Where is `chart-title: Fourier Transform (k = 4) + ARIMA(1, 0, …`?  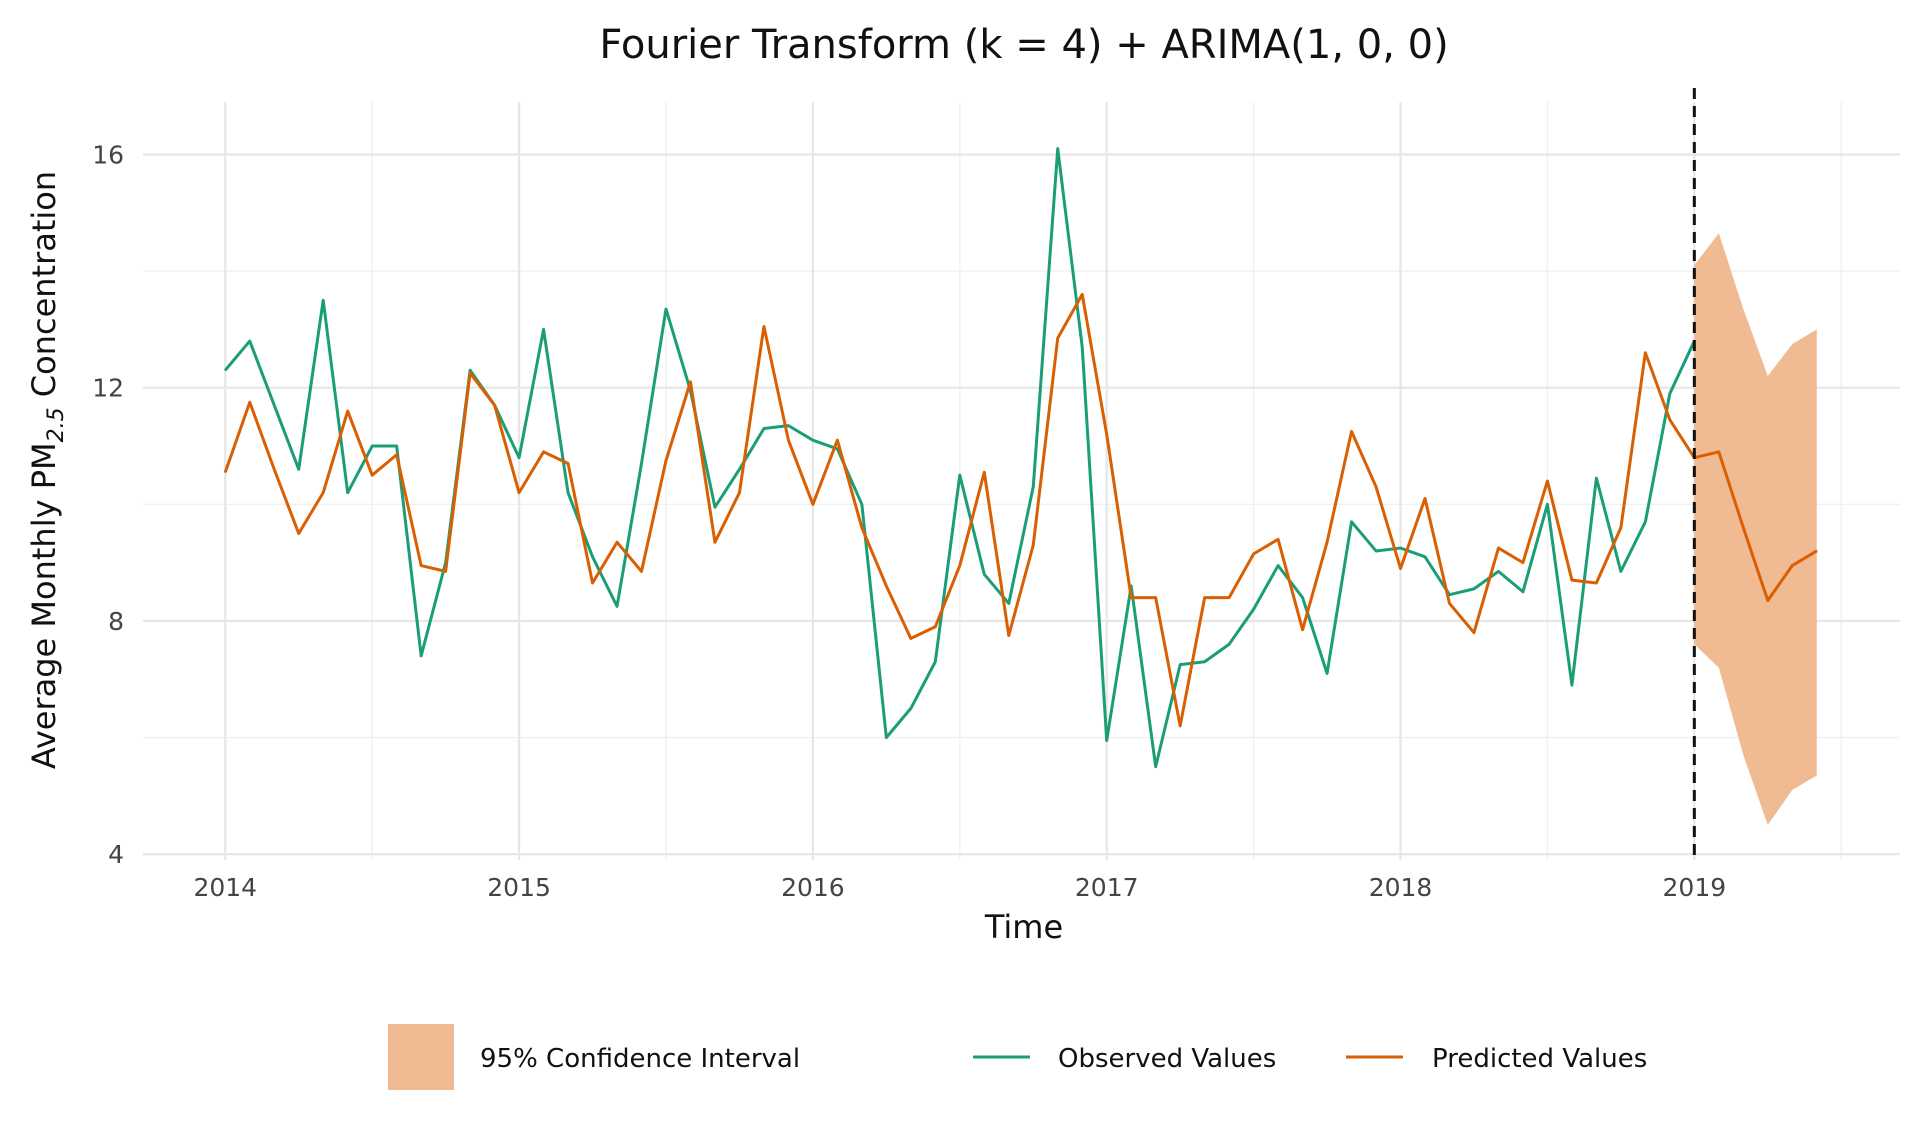
chart-title: Fourier Transform (k = 4) + ARIMA(1, 0, … is located at coordinates (1023, 45).